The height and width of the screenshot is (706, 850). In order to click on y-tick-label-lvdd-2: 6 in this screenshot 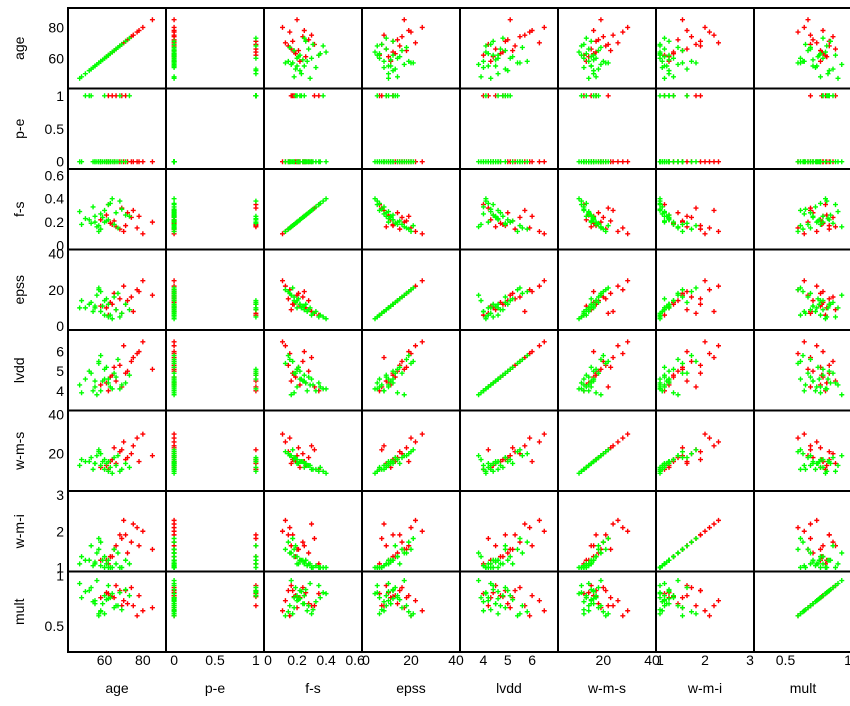, I will do `click(60, 352)`.